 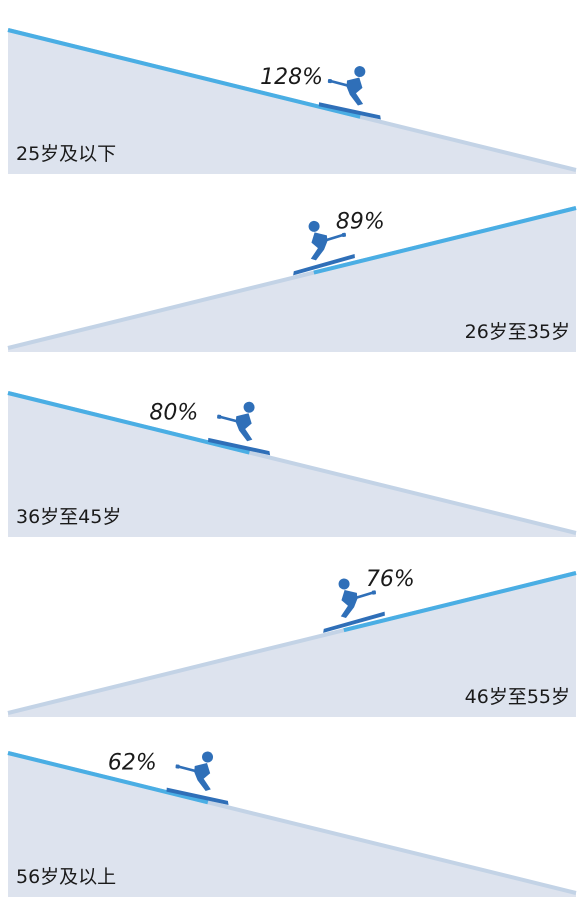 I want to click on category-label: 56岁及以上, so click(x=66, y=877).